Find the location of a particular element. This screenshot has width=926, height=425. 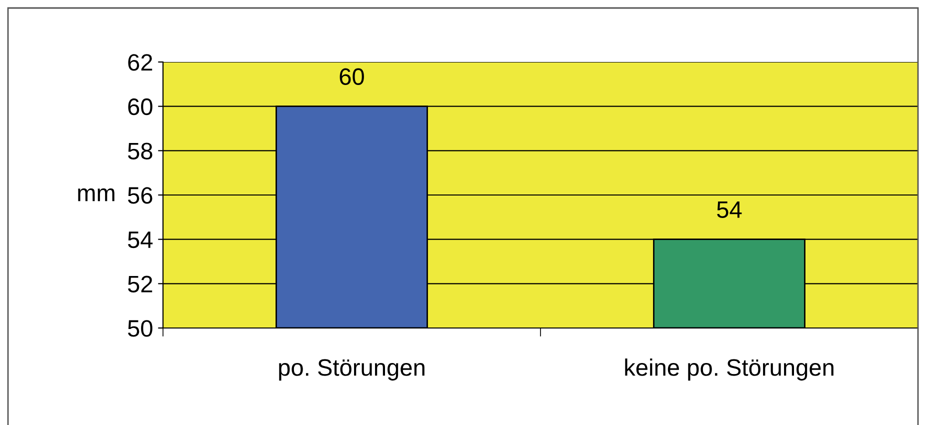

y-tick-label: 60 is located at coordinates (140, 107).